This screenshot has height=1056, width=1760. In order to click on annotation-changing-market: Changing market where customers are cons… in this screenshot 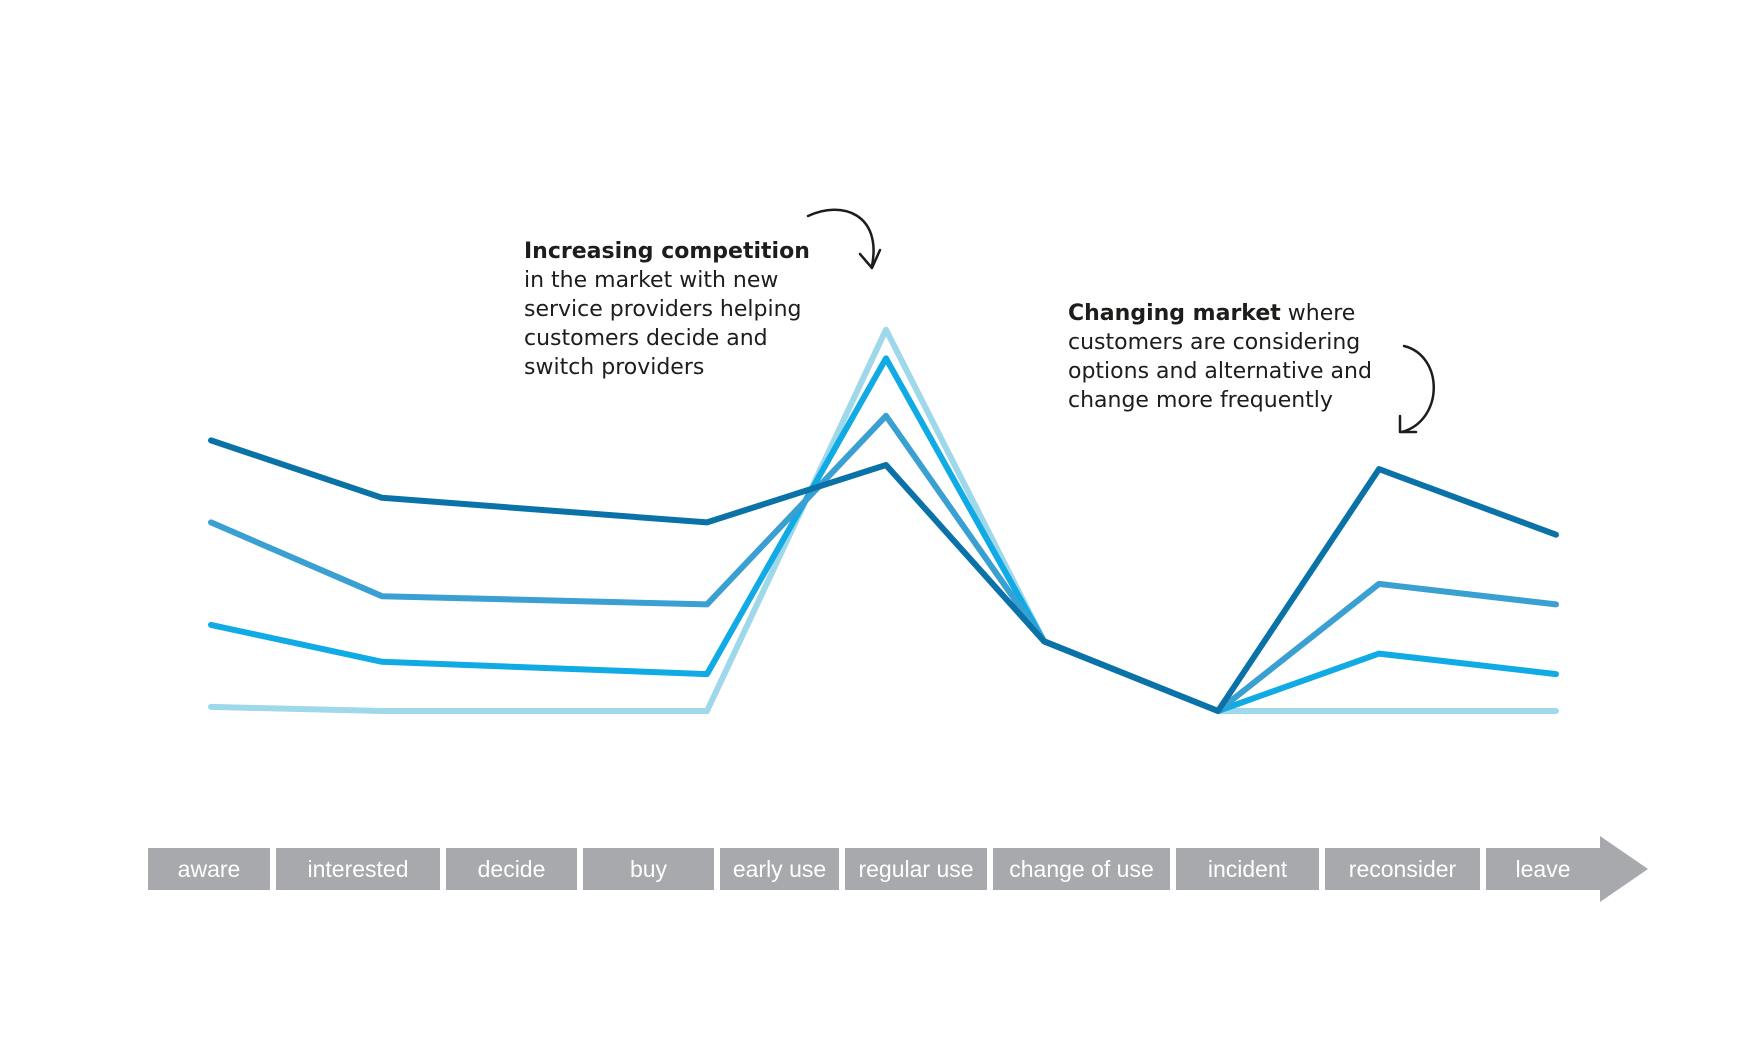, I will do `click(1220, 357)`.